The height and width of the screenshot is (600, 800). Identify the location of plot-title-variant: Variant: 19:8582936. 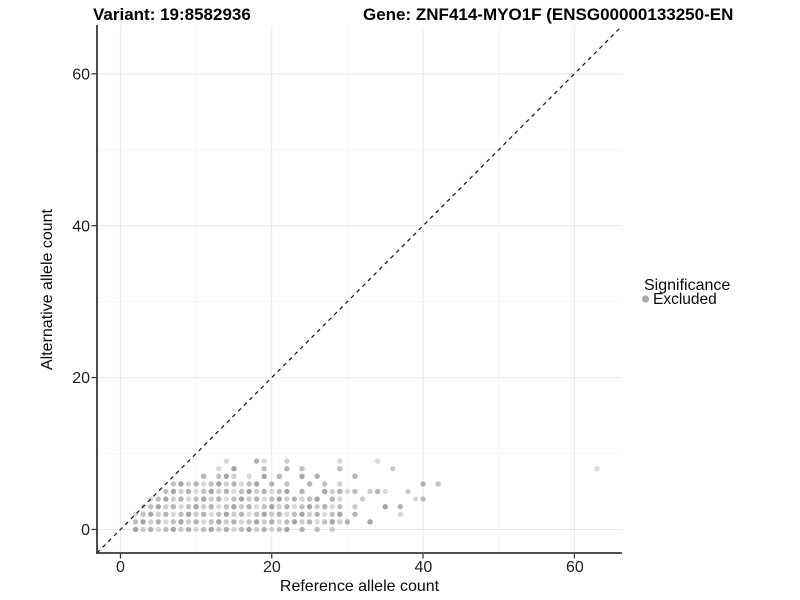
(172, 14).